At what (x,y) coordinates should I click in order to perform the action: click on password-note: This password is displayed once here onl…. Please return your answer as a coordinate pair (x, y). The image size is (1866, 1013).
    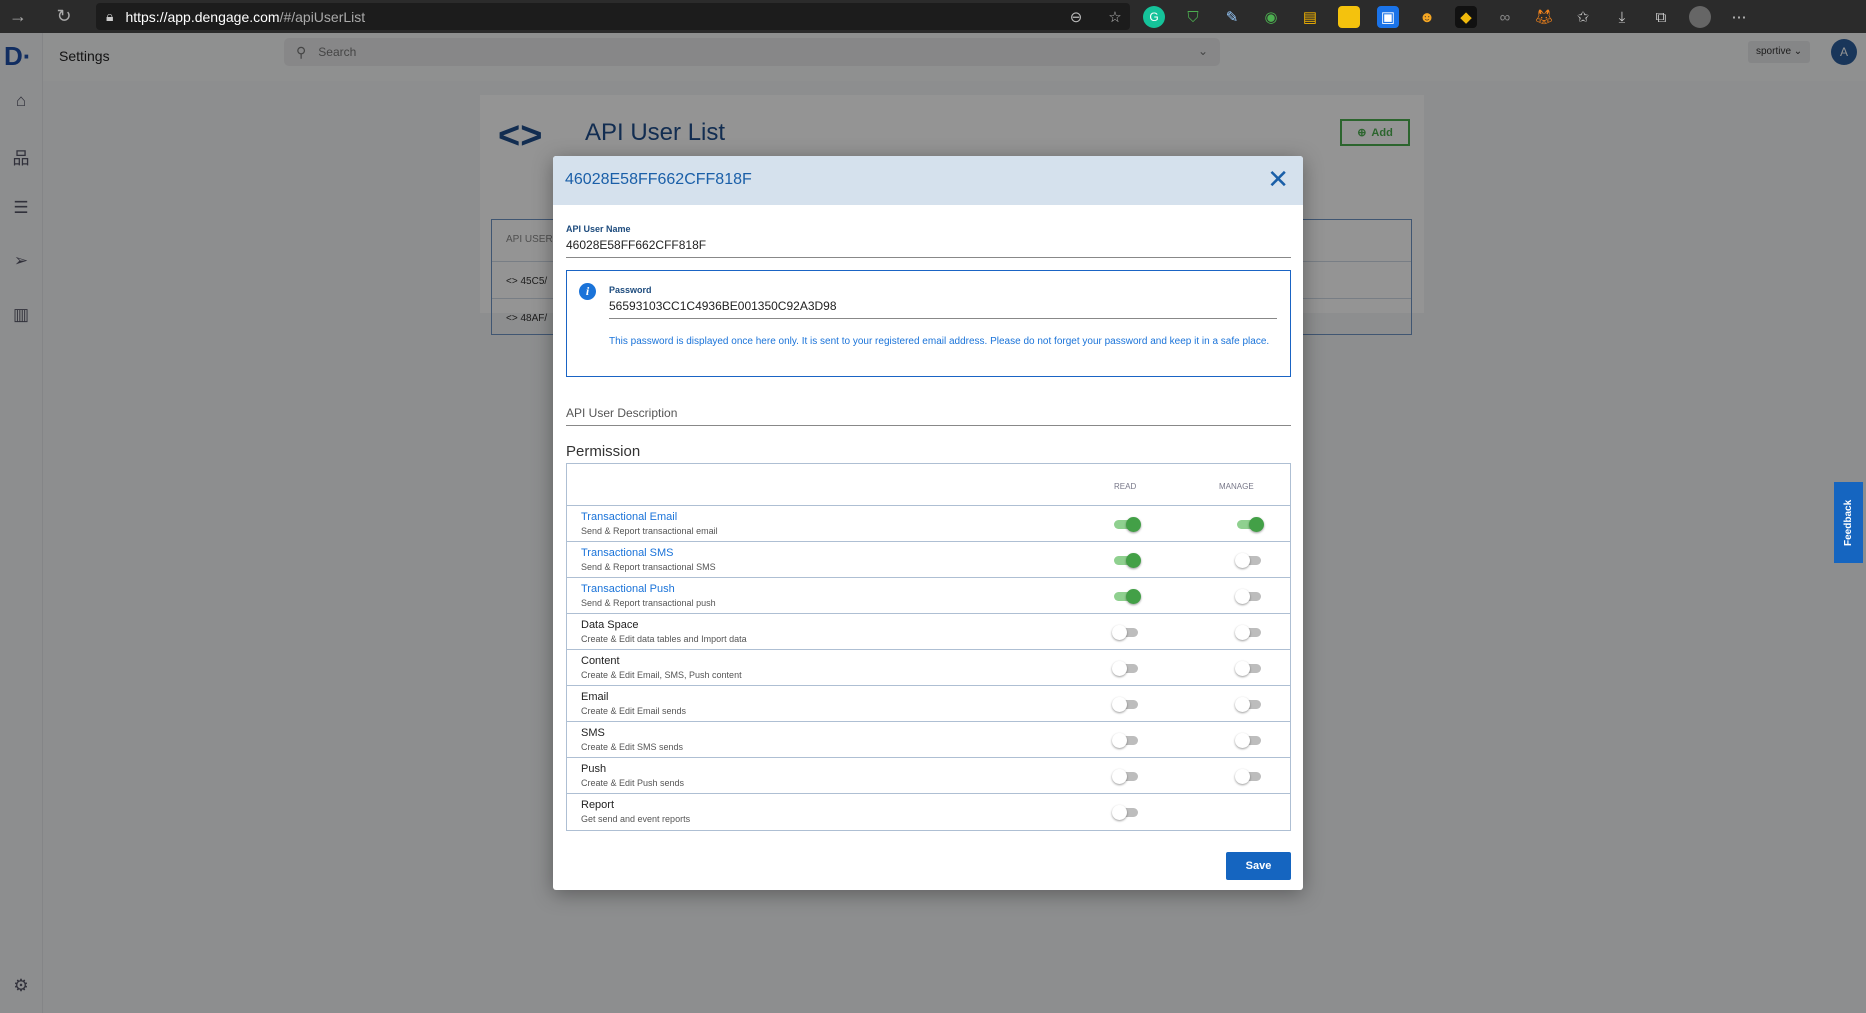
    Looking at the image, I should click on (939, 341).